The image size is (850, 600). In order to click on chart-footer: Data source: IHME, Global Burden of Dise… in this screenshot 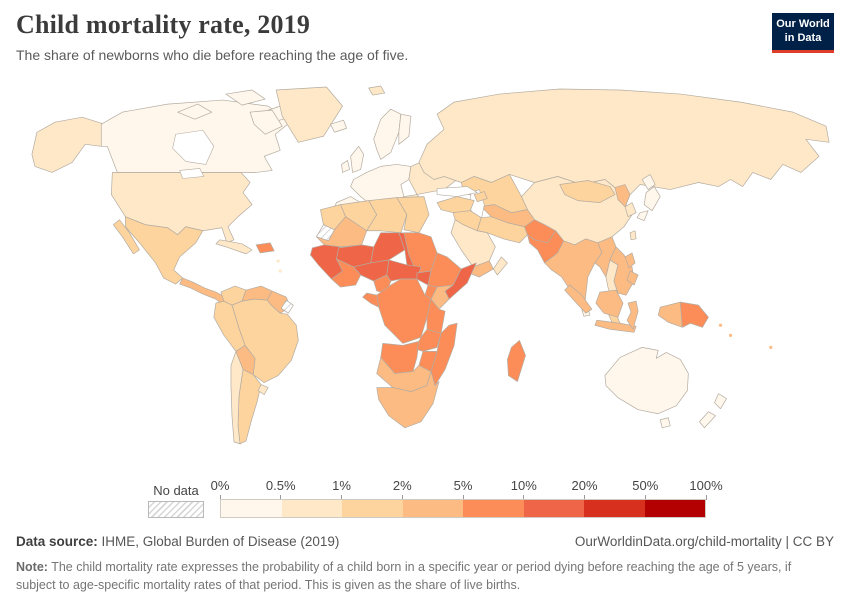, I will do `click(425, 564)`.